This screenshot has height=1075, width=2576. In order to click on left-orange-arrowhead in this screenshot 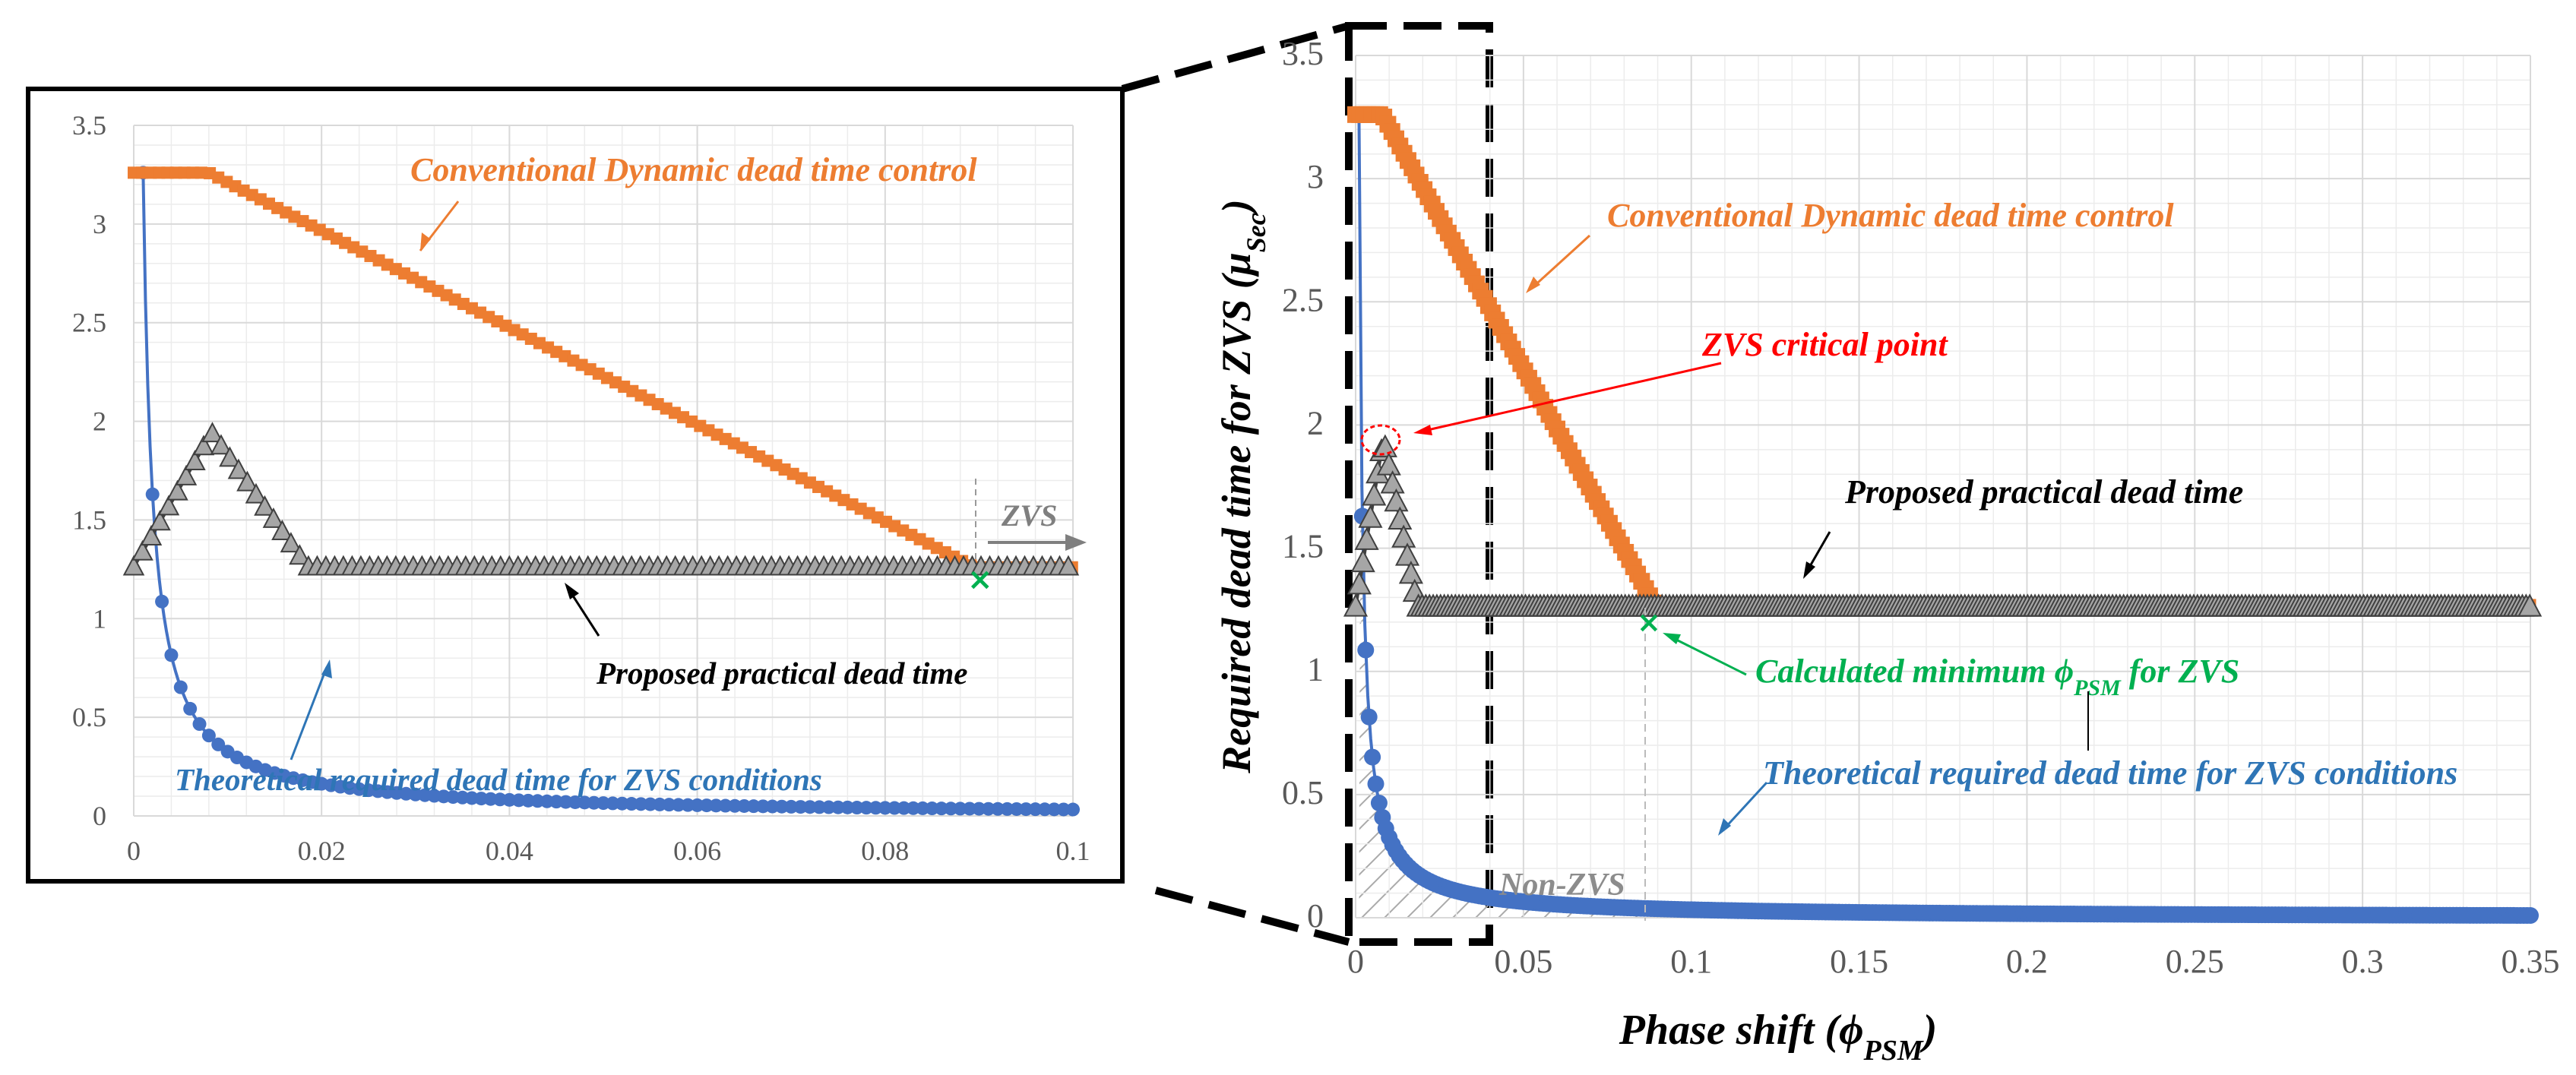, I will do `click(425, 241)`.